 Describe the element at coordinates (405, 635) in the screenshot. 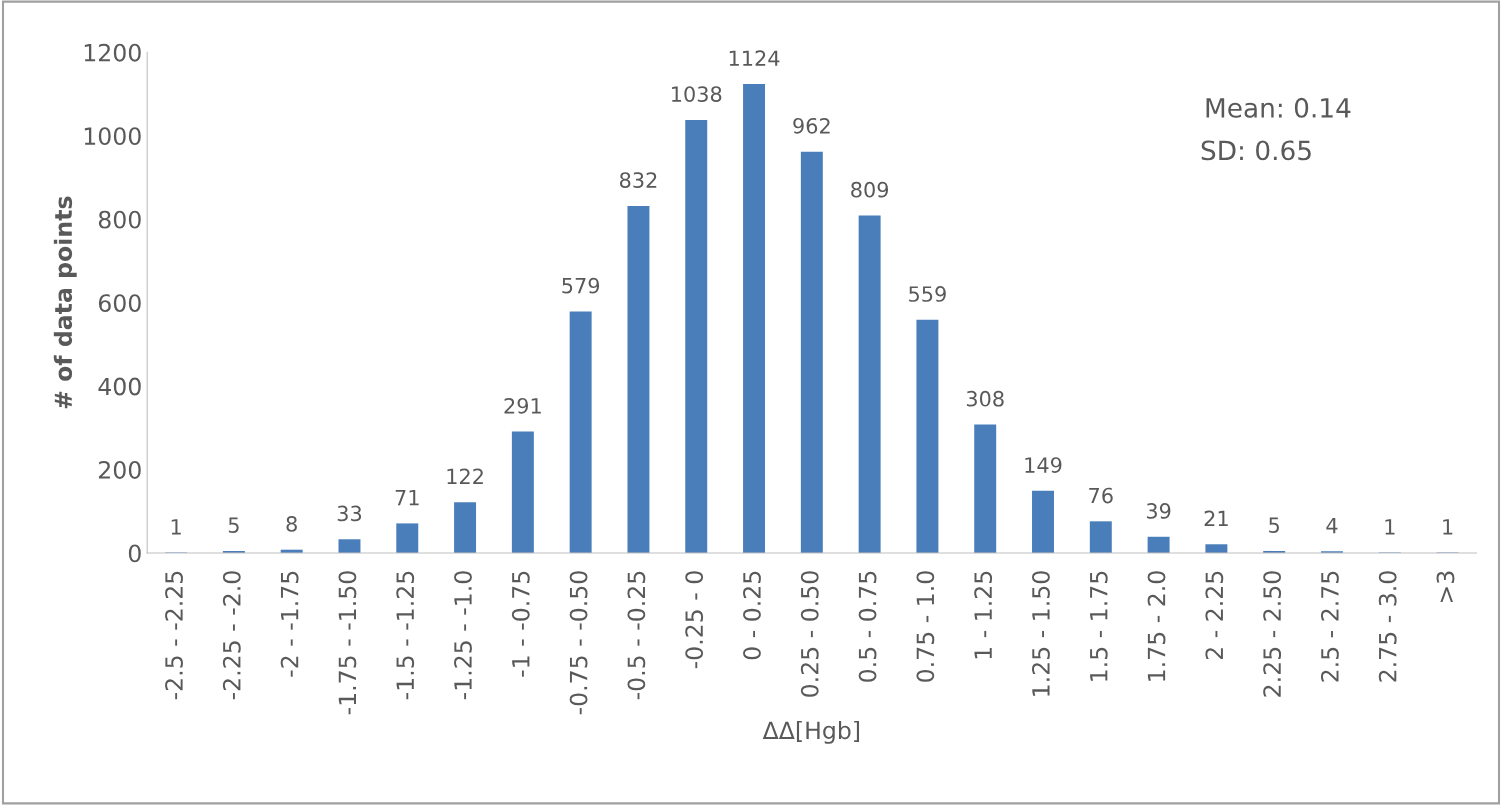

I see `x-tick-label: -1.5 - -1.25` at that location.